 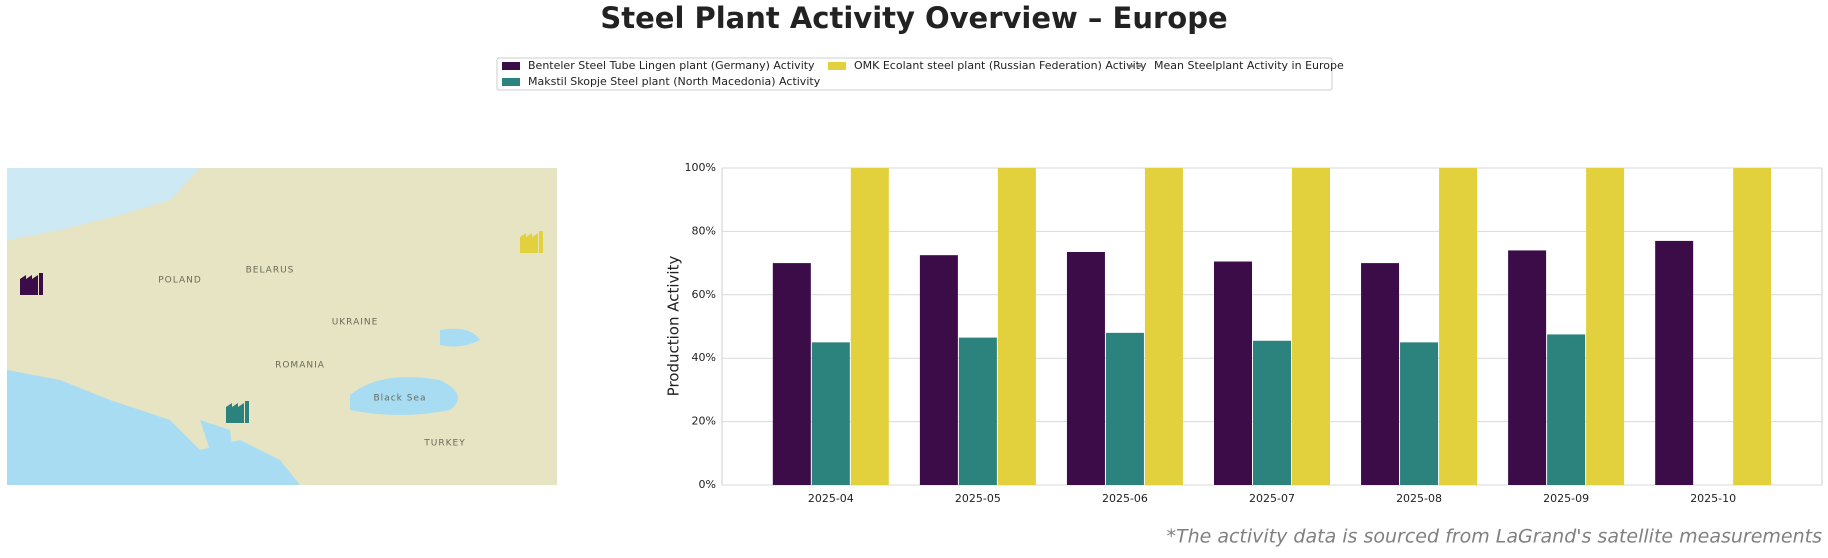 I want to click on legend-label: Mean Steelplant Activity in Europe, so click(x=1249, y=65).